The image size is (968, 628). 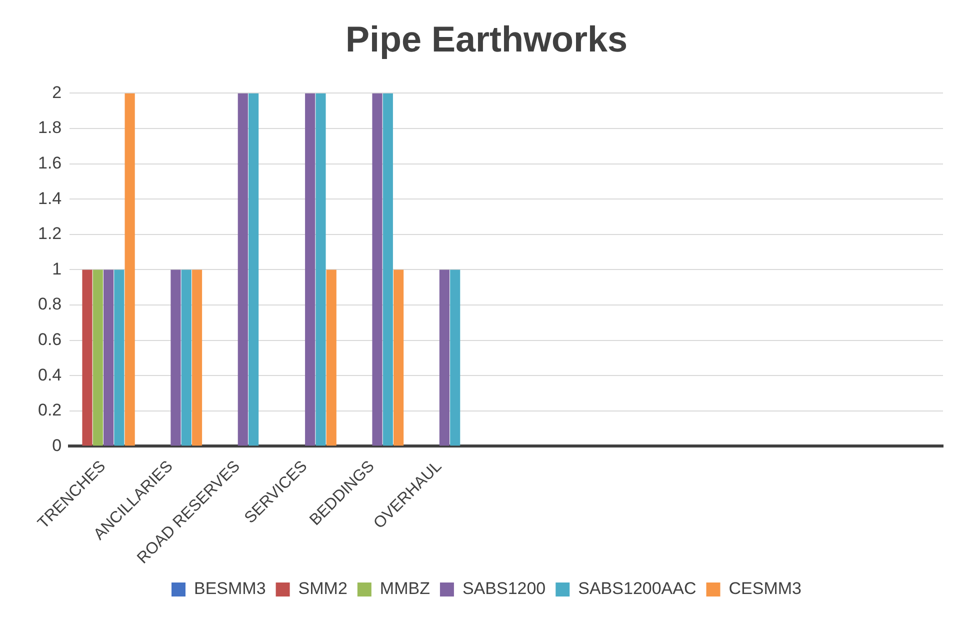 What do you see at coordinates (486, 39) in the screenshot?
I see `chart-title: Pipe Earthworks` at bounding box center [486, 39].